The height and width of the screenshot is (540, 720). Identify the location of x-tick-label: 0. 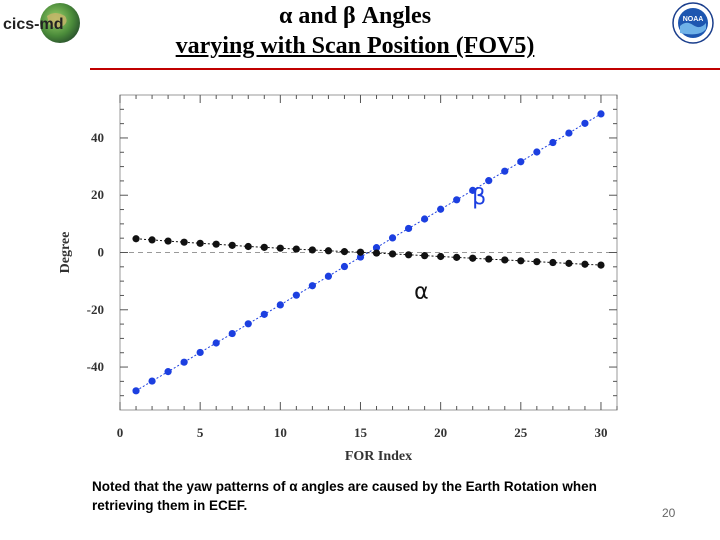
(120, 432).